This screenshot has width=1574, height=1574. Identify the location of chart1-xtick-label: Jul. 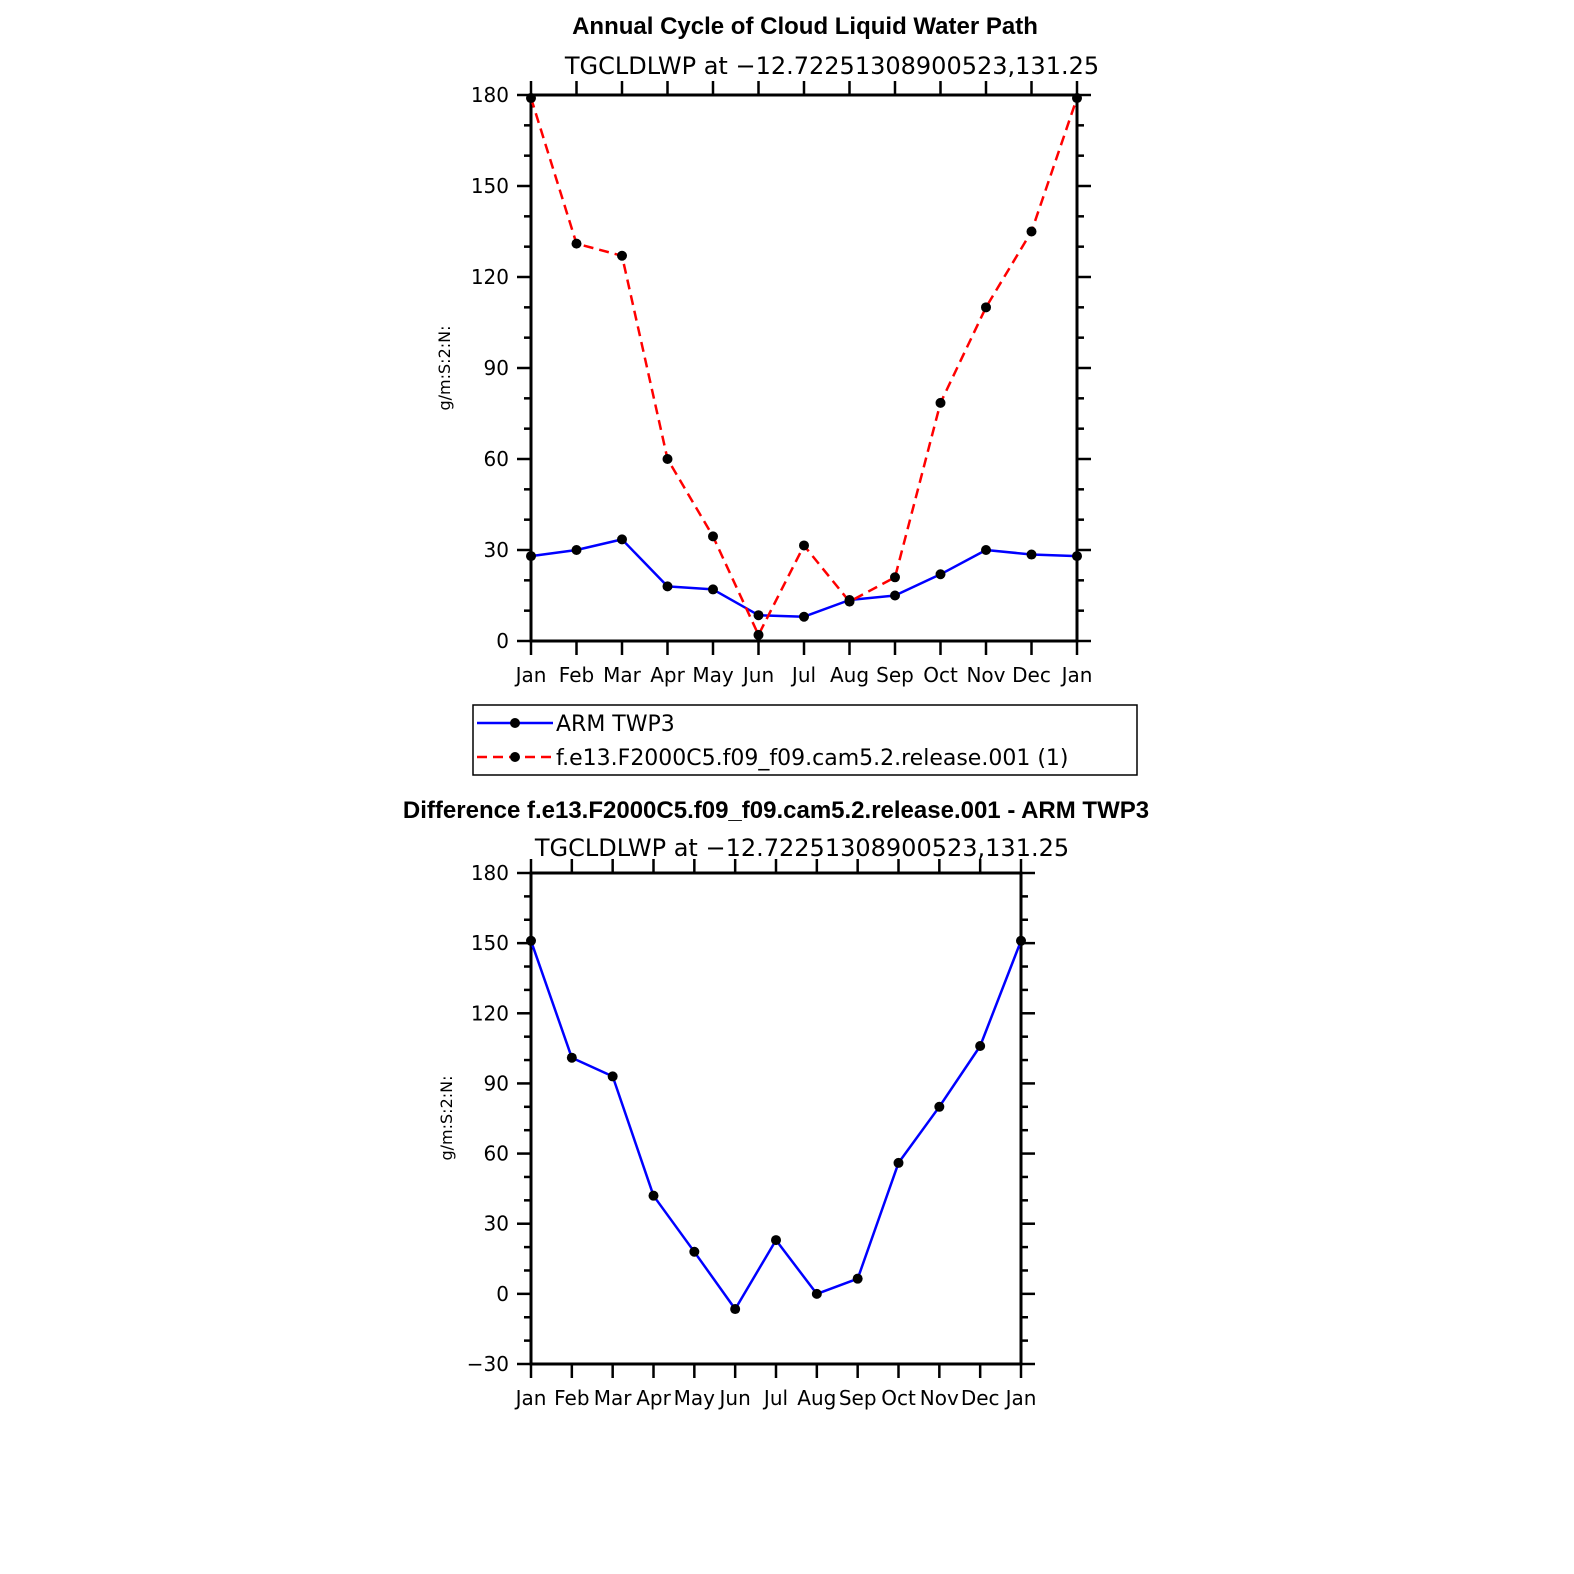
(803, 675).